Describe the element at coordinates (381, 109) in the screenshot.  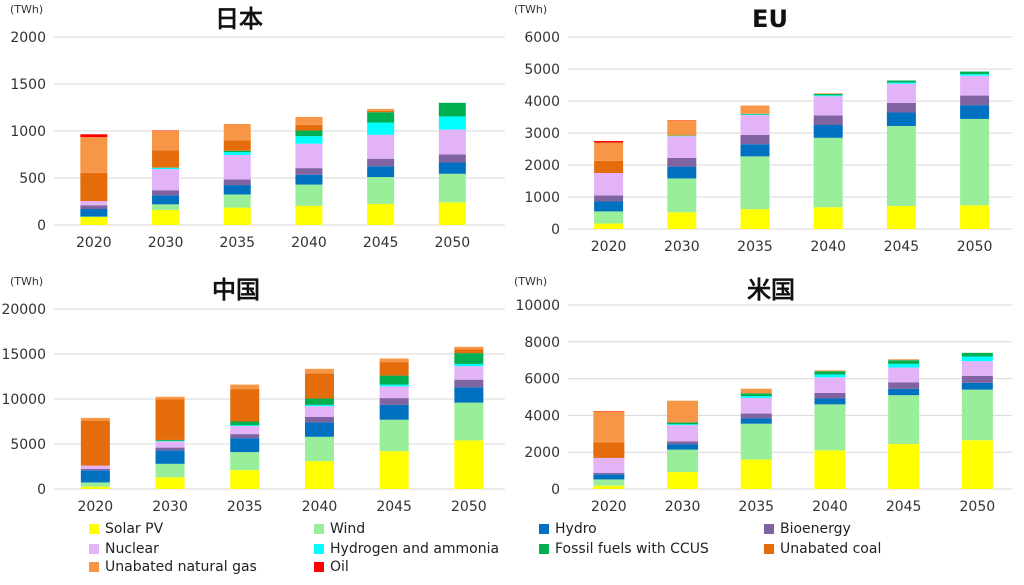
I see `bar-segment: Unabated natural gas 2045: 20` at that location.